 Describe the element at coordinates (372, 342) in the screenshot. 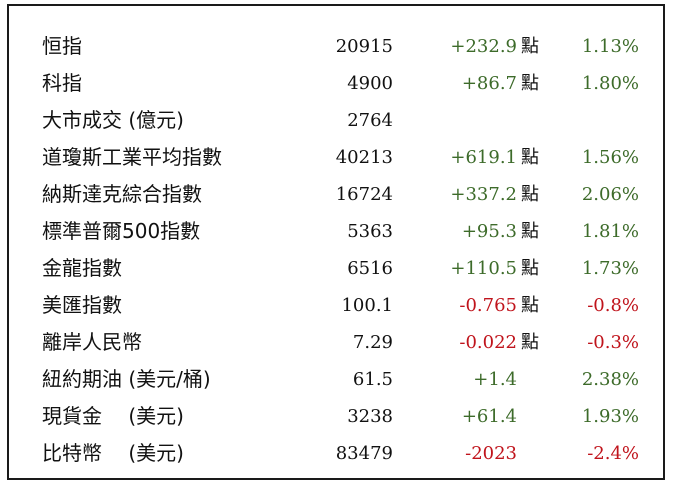

I see `index-value: 7.29` at that location.